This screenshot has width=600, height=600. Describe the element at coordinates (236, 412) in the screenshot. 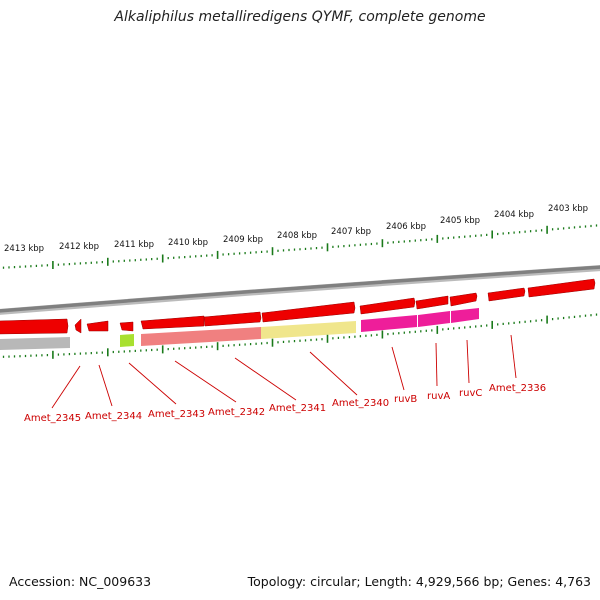

I see `gene-label-amet-2342: Amet_2342` at that location.